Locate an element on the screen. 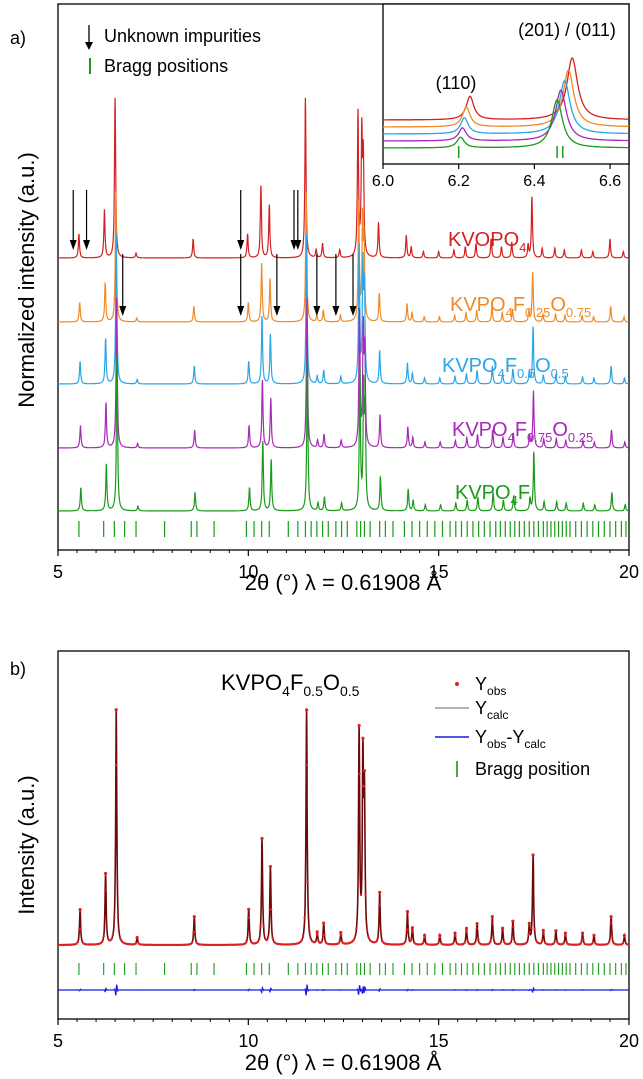 The width and height of the screenshot is (643, 1079). series-label-base: KVOPO is located at coordinates (483, 240).